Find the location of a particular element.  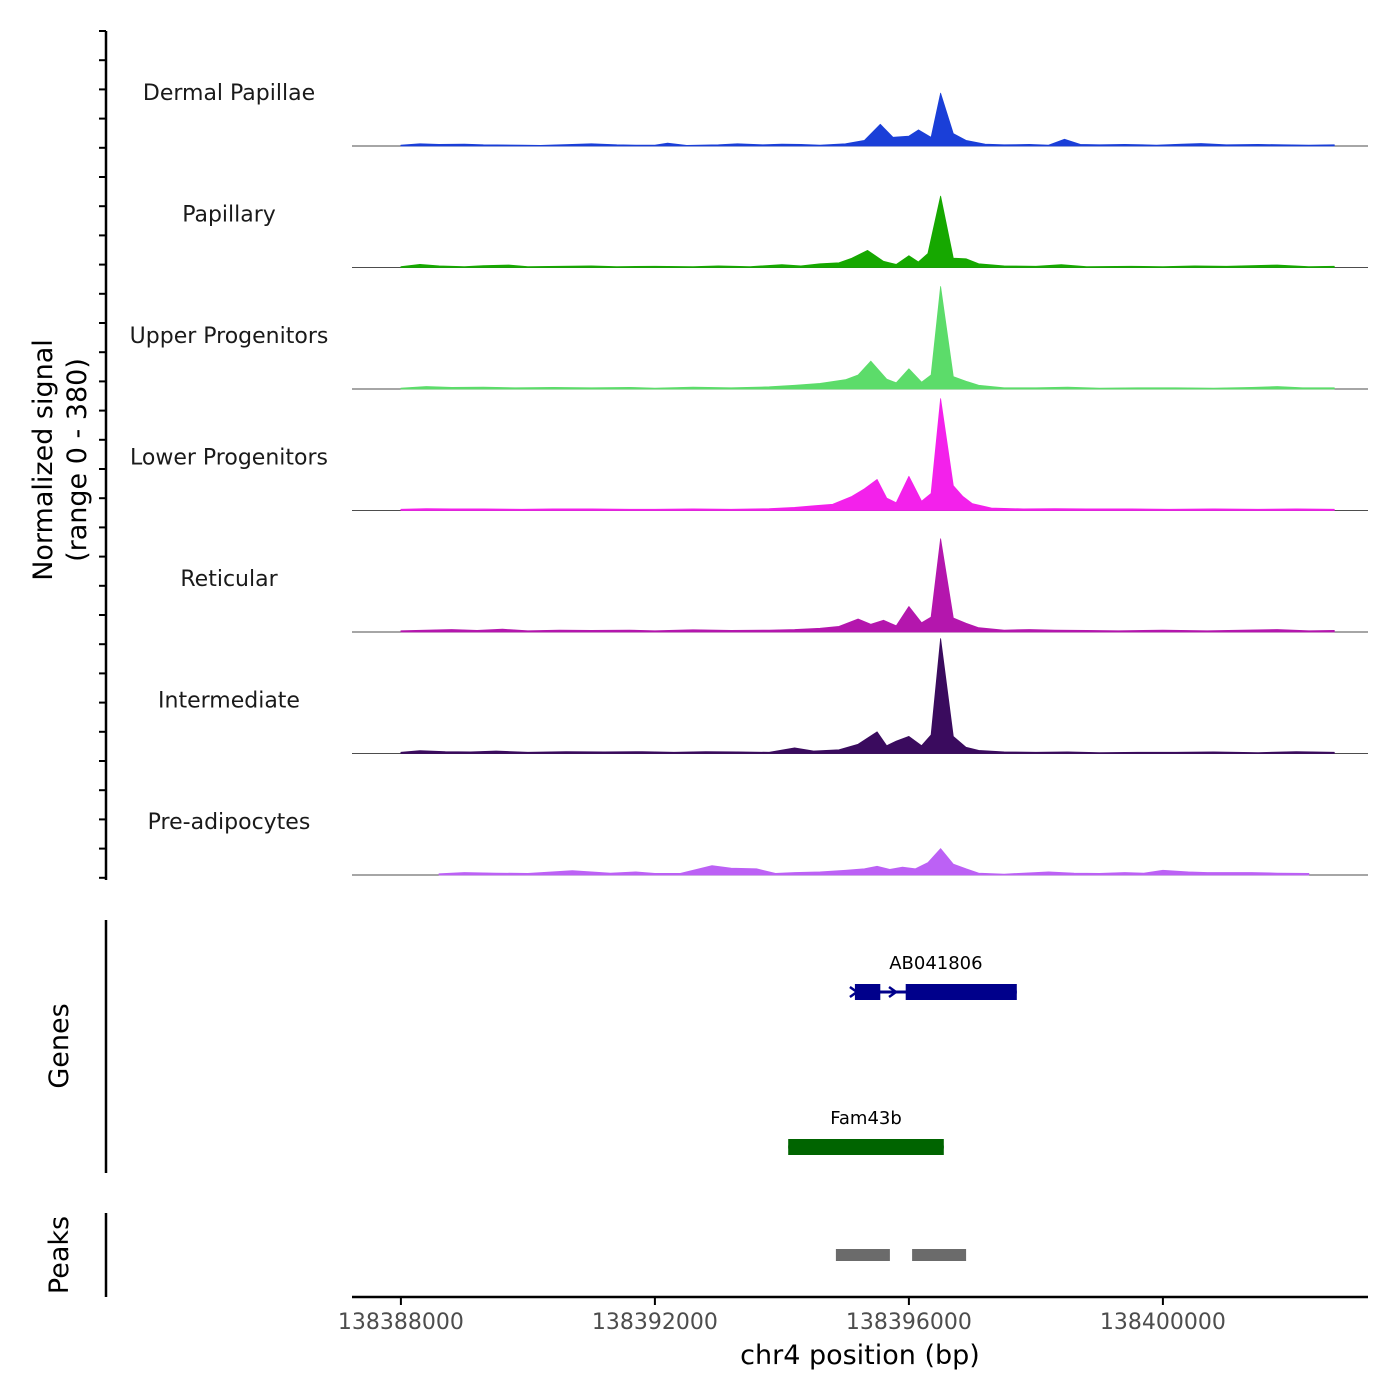

coverage-area-lower-progenitors is located at coordinates (867, 454).